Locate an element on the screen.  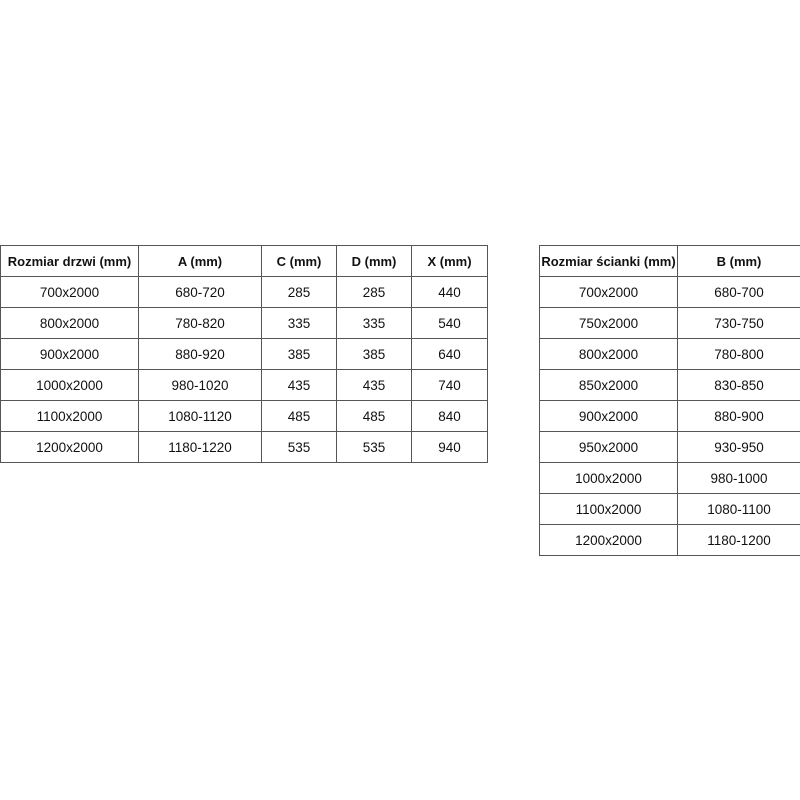
column-header: B (mm) is located at coordinates (738, 261).